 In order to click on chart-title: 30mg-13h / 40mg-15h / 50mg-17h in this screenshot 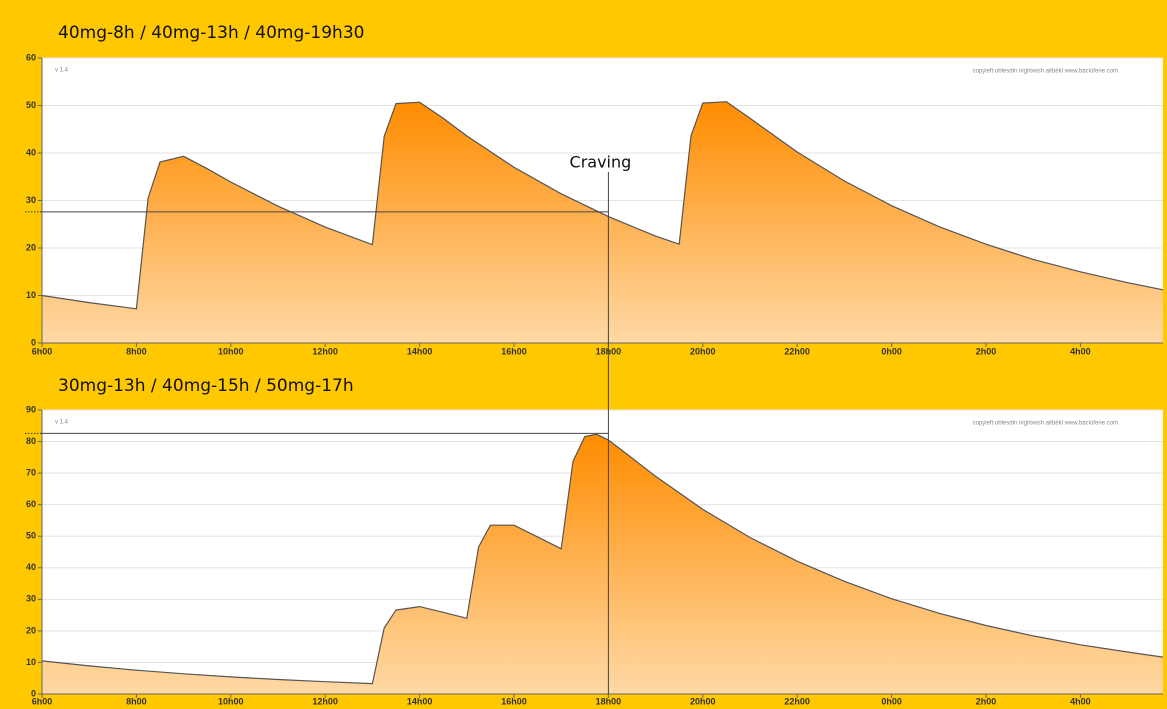, I will do `click(206, 386)`.